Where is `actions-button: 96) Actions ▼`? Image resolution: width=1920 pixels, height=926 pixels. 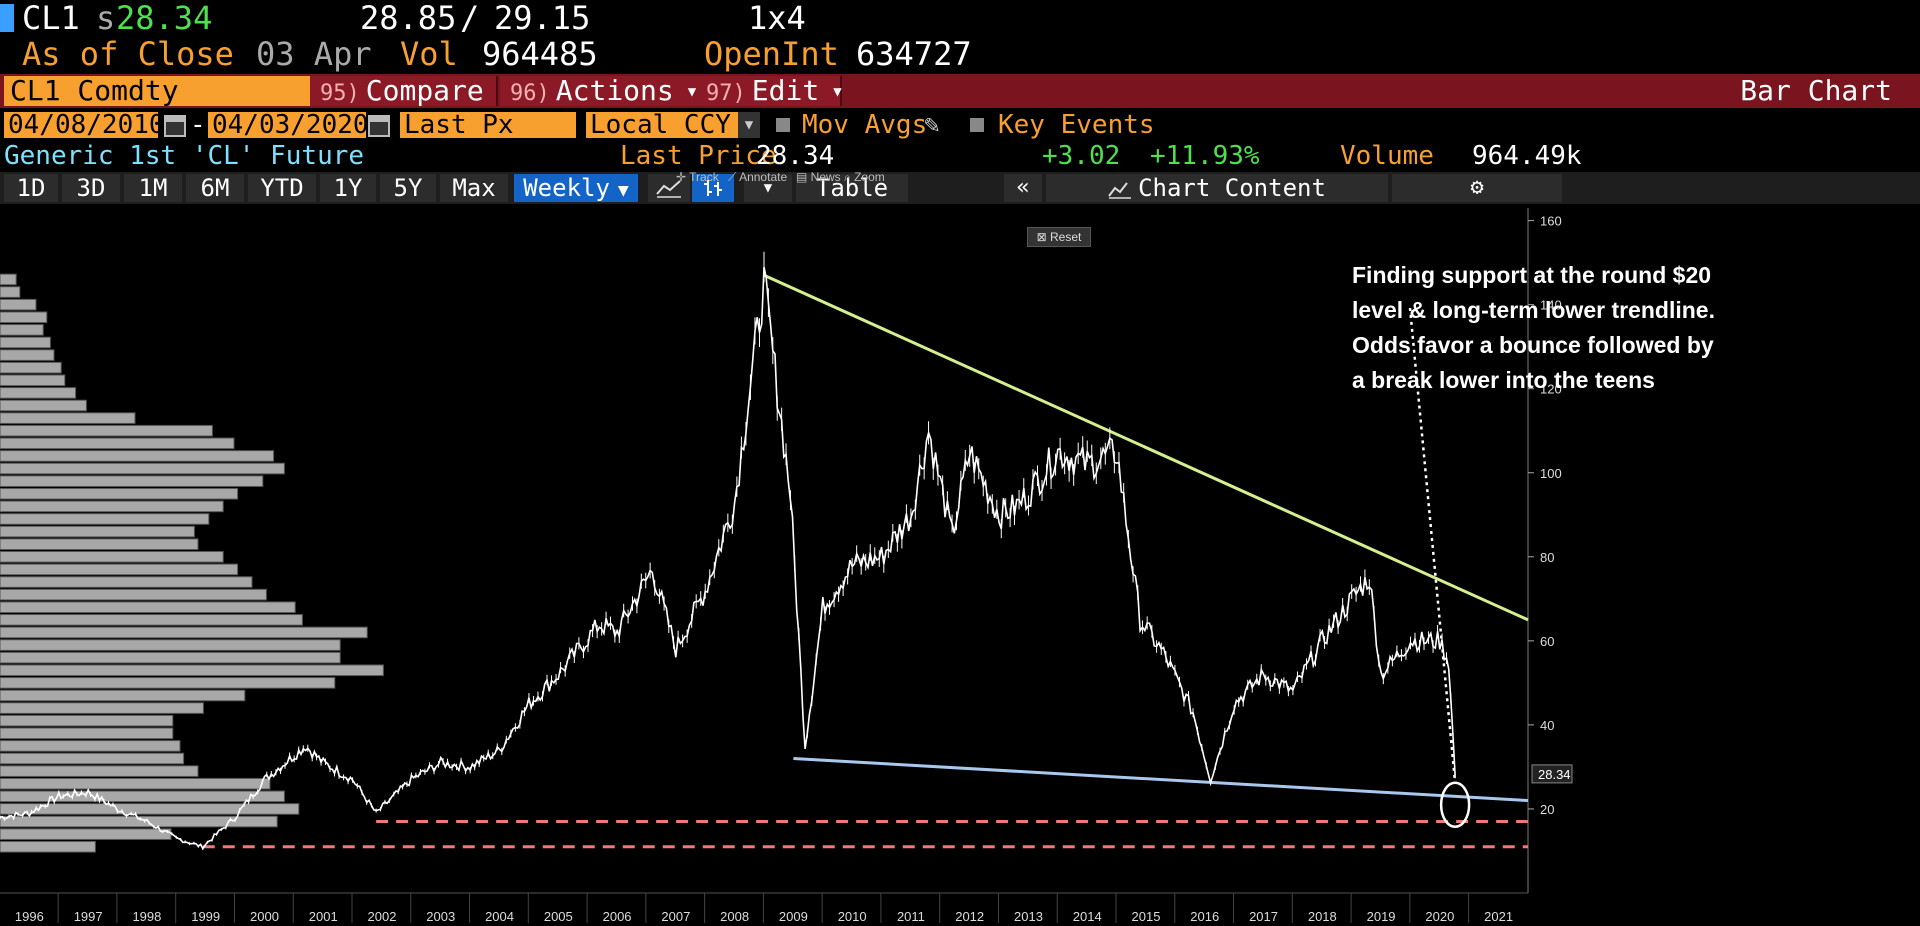 actions-button: 96) Actions ▼ is located at coordinates (602, 91).